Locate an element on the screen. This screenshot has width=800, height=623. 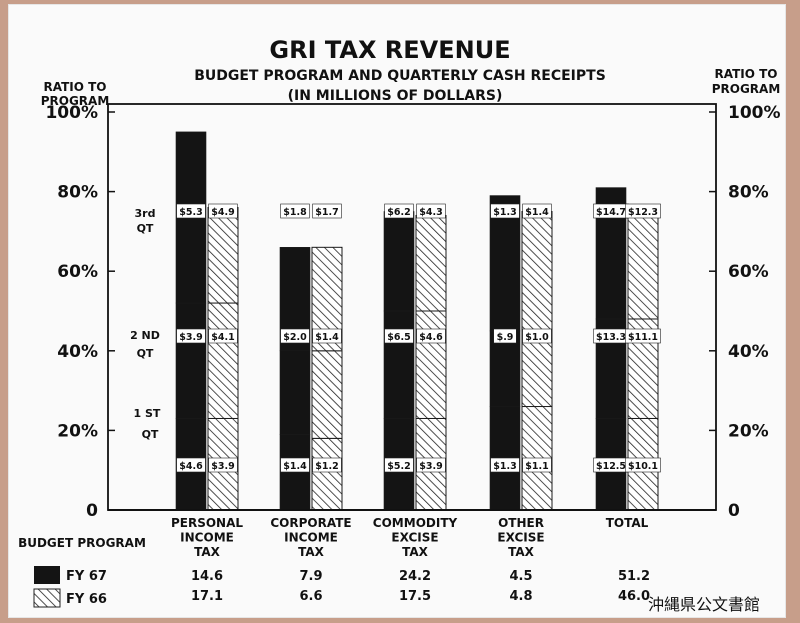
bar-fy66-cat0-q2 is located at coordinates (223, 360).